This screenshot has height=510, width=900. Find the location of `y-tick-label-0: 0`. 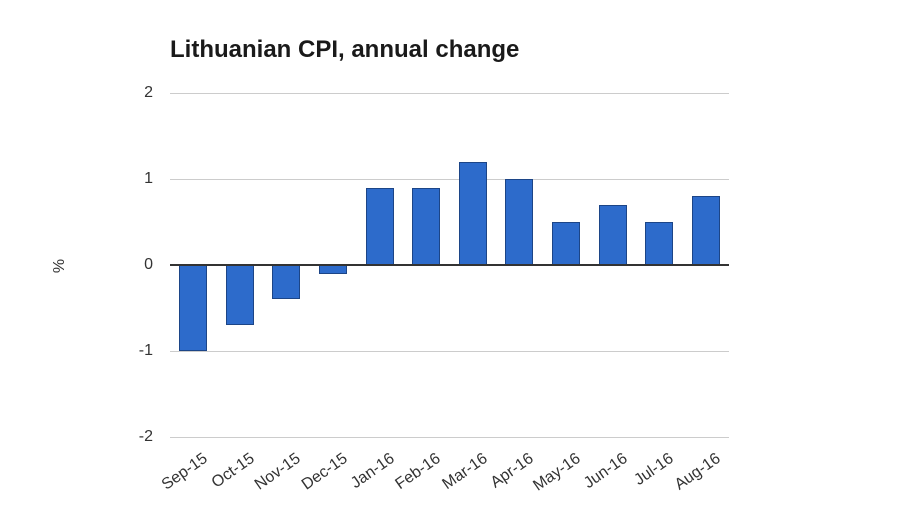

y-tick-label-0: 0 is located at coordinates (148, 264).